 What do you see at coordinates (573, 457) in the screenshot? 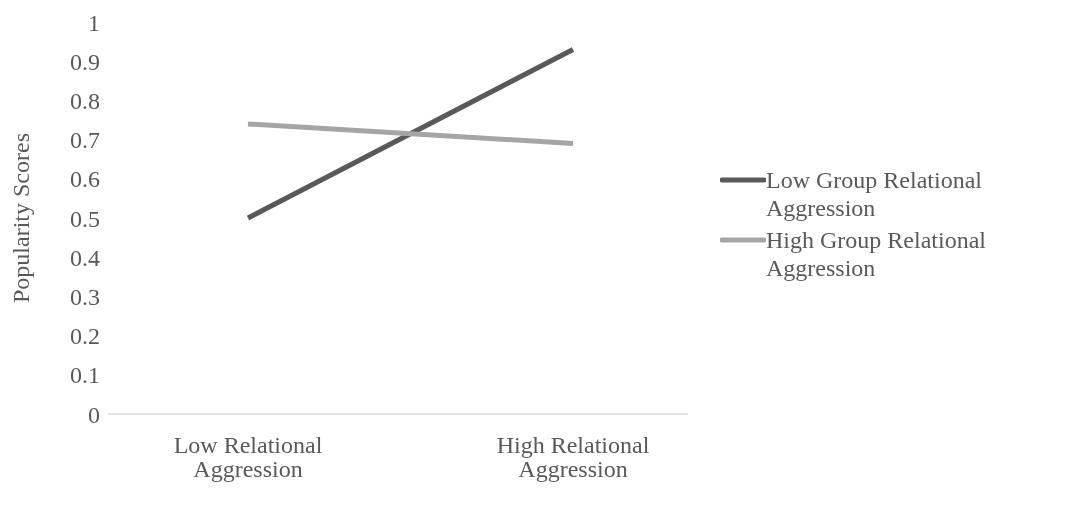
I see `x-tick-label: High Relational Aggression` at bounding box center [573, 457].